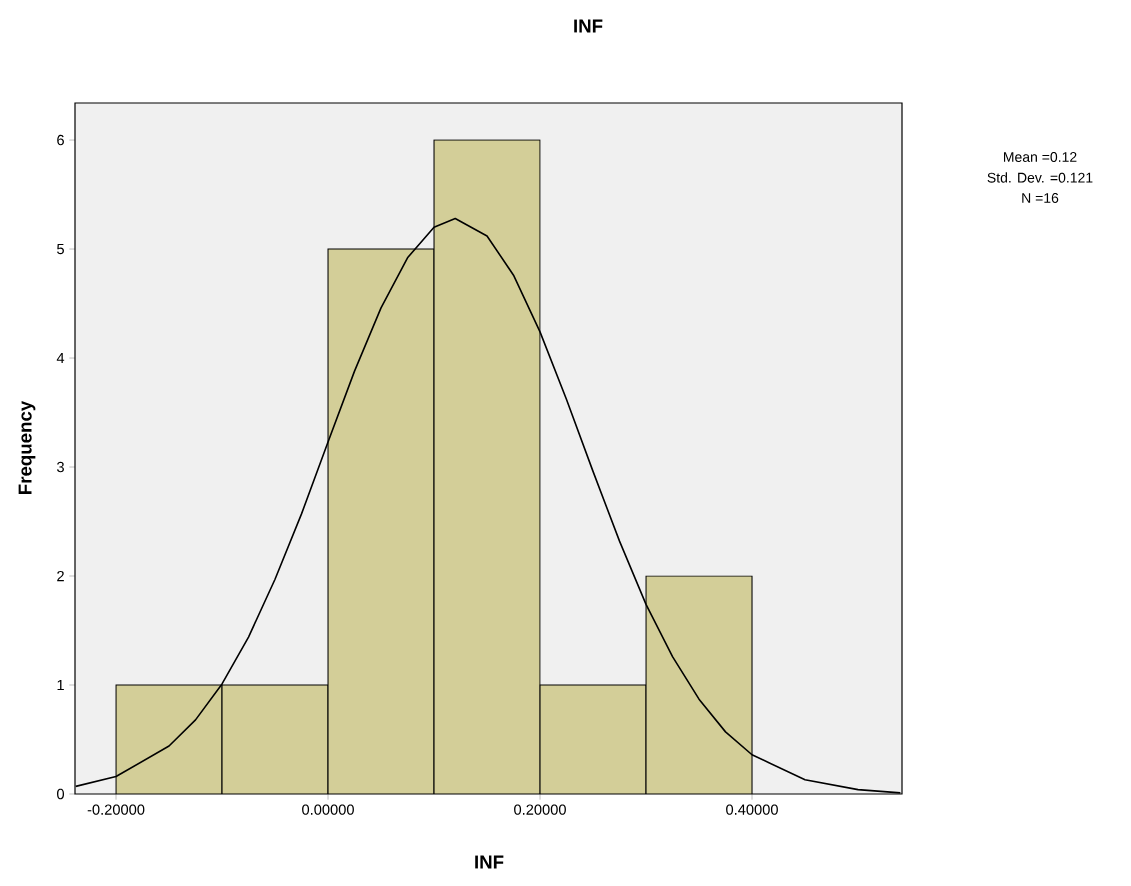 The image size is (1131, 886). I want to click on text: Mean =0.12, so click(1040, 157).